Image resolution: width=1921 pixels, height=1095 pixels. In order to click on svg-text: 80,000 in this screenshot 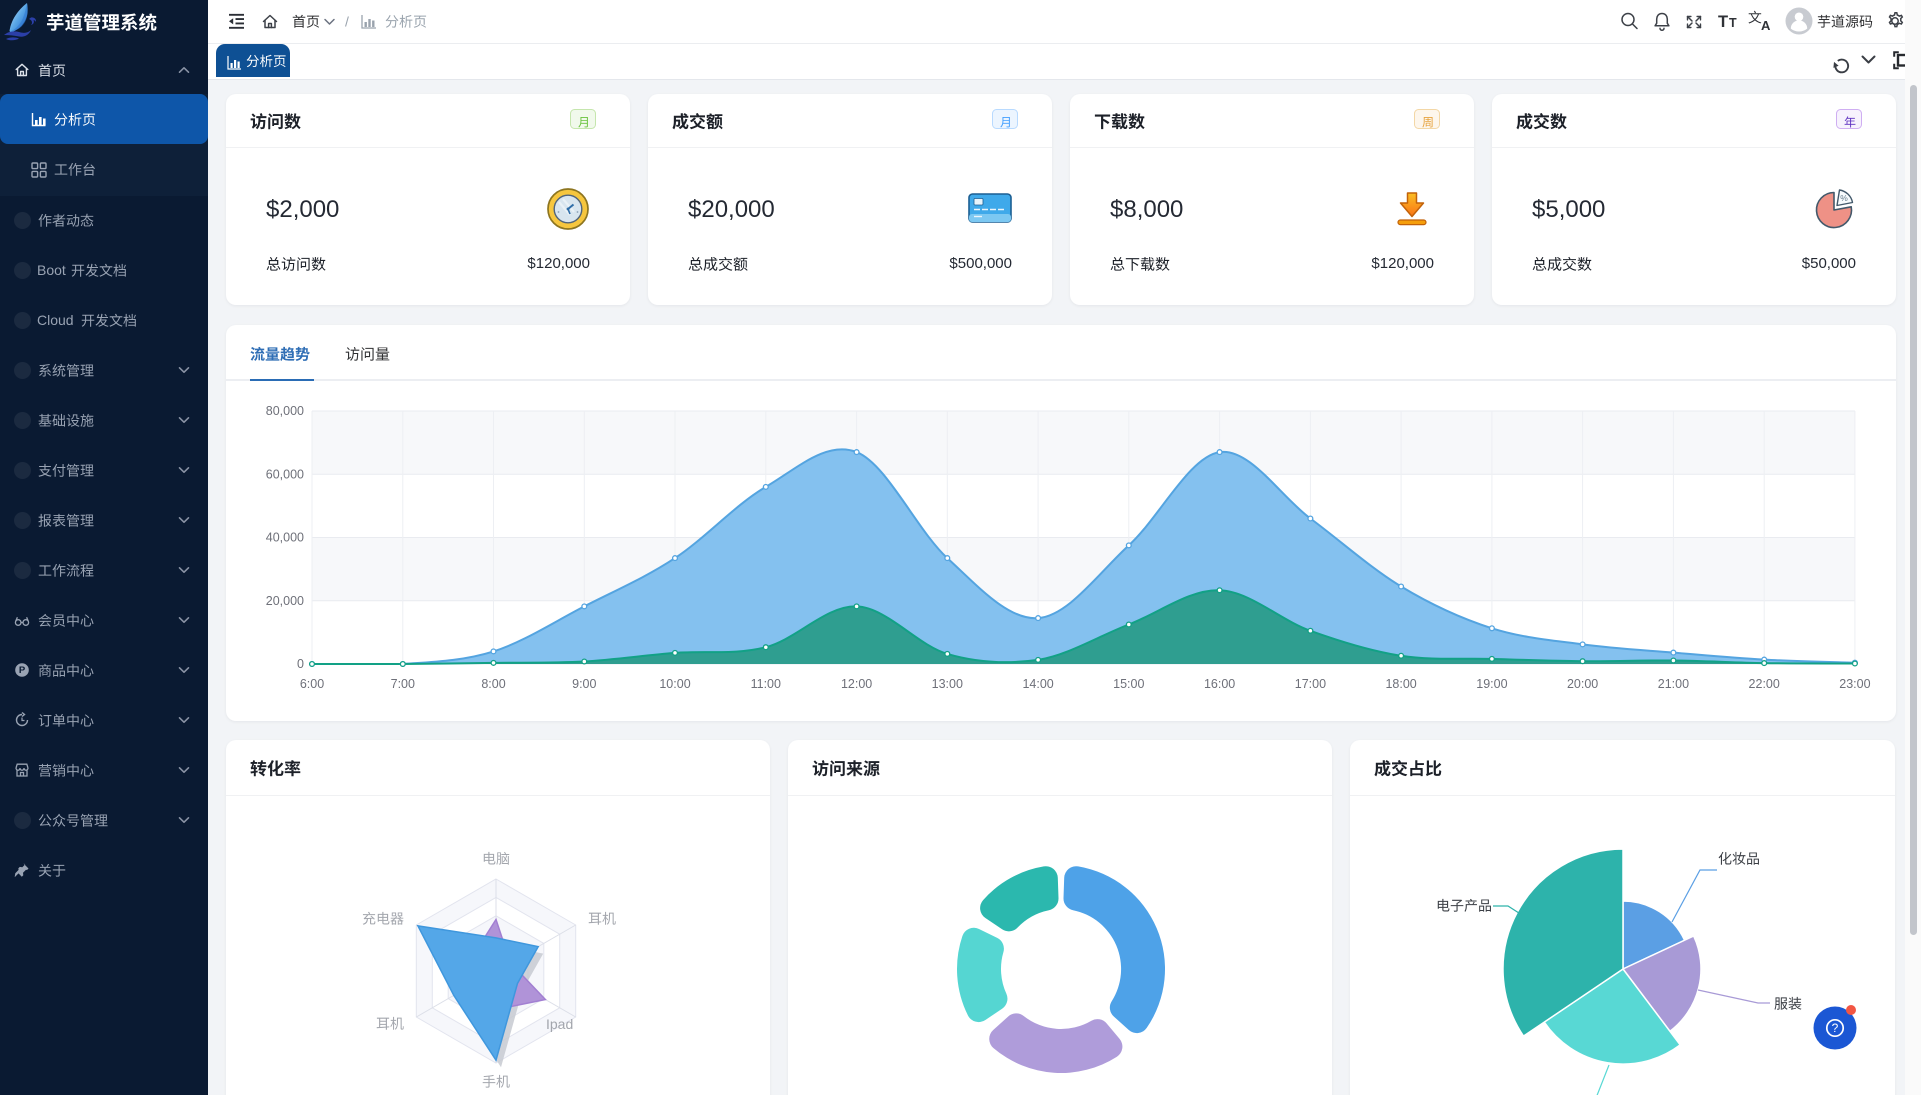, I will do `click(285, 411)`.